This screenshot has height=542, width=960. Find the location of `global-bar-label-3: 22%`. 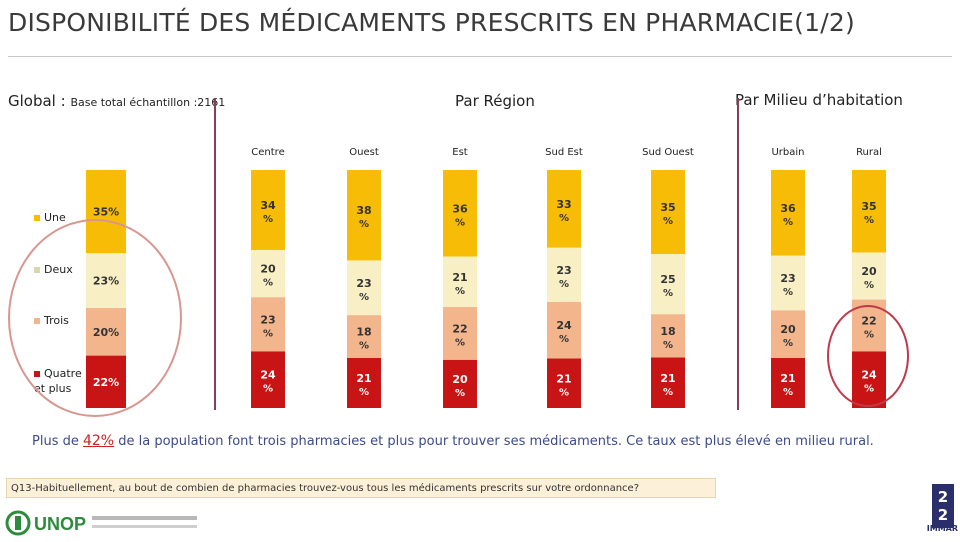

global-bar-label-3: 22% is located at coordinates (106, 382).